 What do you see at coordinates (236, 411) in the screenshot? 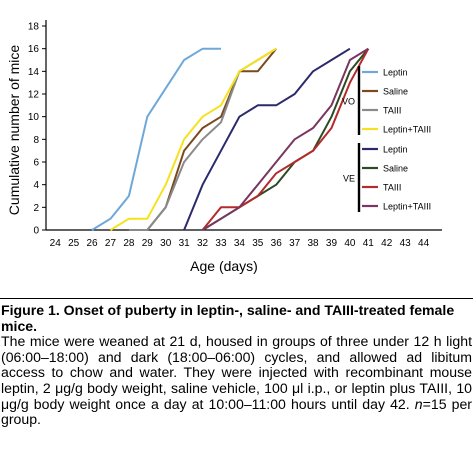
I see `caption-n-text: =15 per group.` at bounding box center [236, 411].